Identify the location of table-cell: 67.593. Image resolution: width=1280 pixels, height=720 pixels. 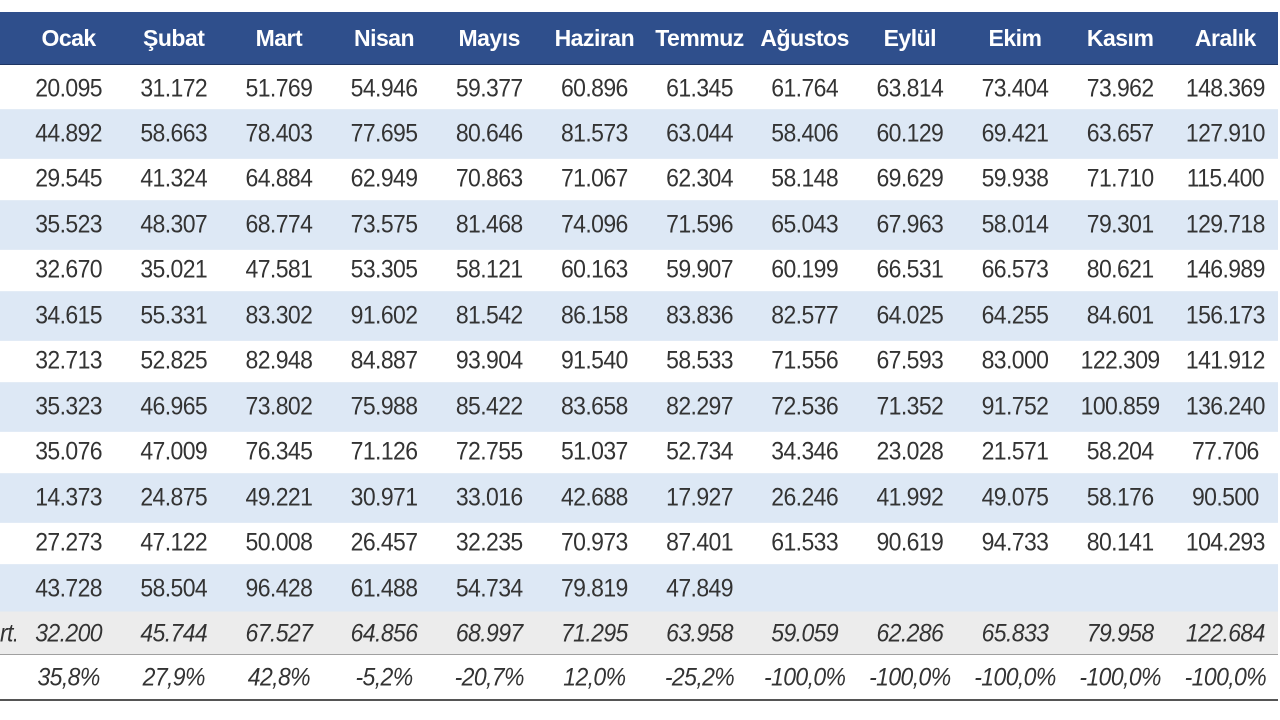
(910, 360).